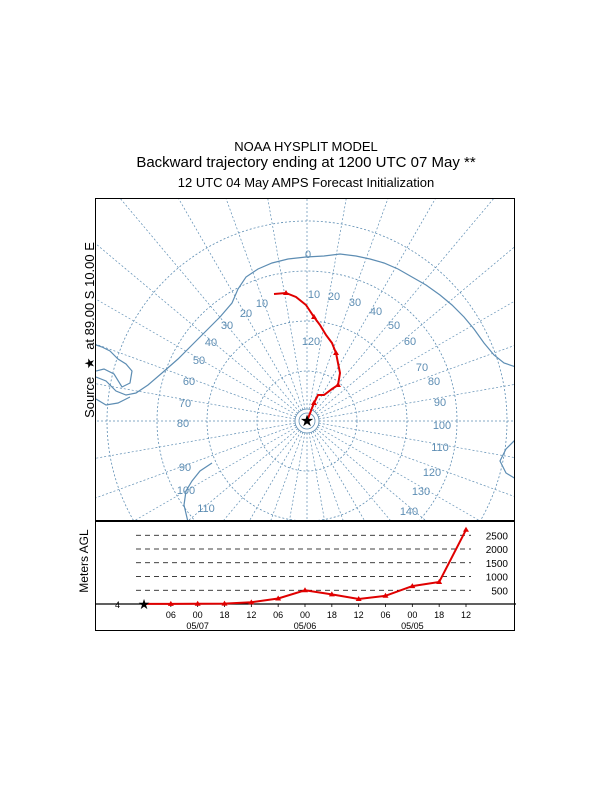 Image resolution: width=612 pixels, height=792 pixels. What do you see at coordinates (497, 564) in the screenshot?
I see `height-tick-label: 1500` at bounding box center [497, 564].